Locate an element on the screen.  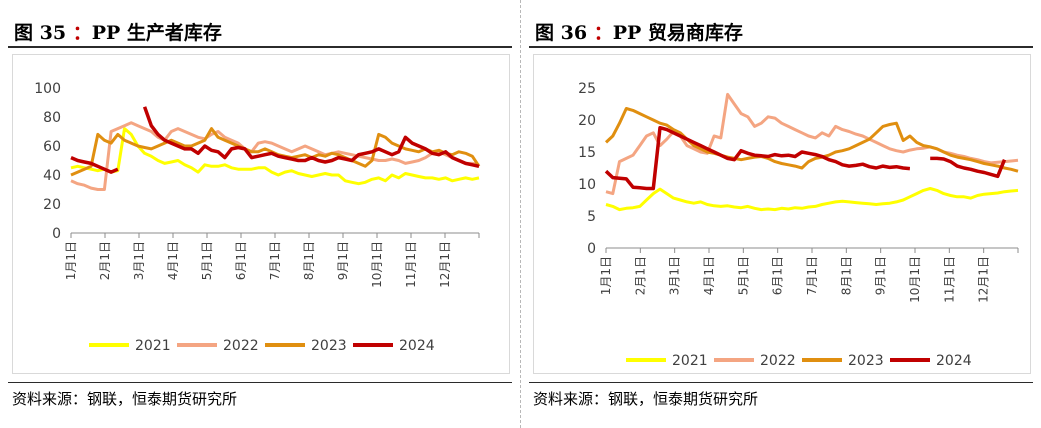
y-tick-label: 60 is located at coordinates (52, 147).